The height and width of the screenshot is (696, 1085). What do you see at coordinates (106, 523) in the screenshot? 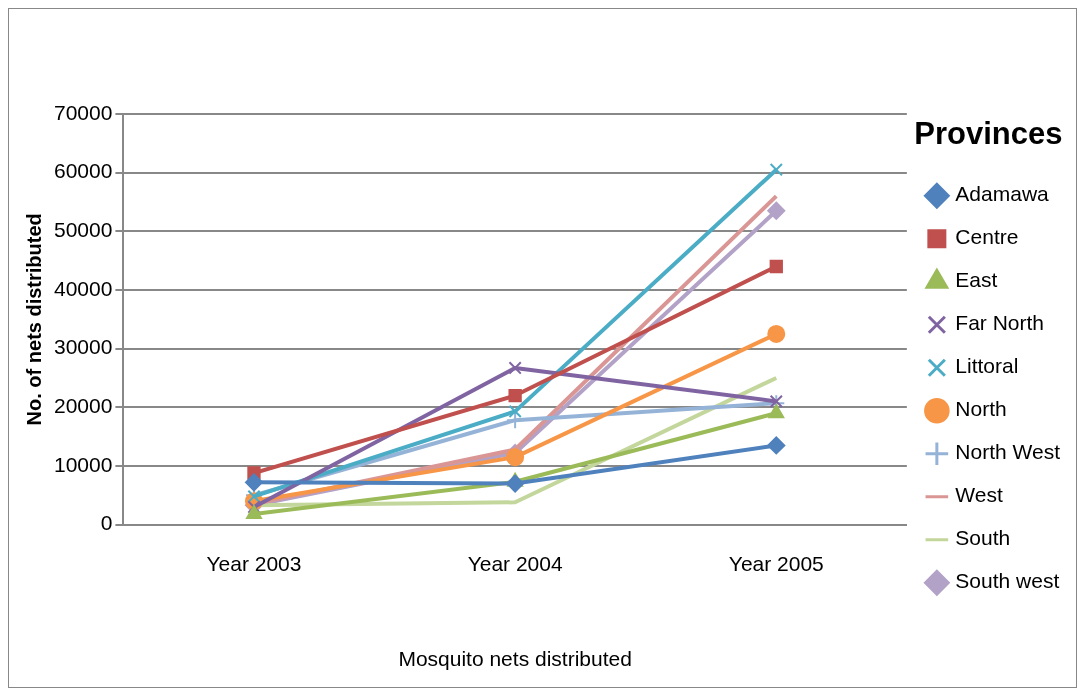
I see `y-tick-label: 0` at bounding box center [106, 523].